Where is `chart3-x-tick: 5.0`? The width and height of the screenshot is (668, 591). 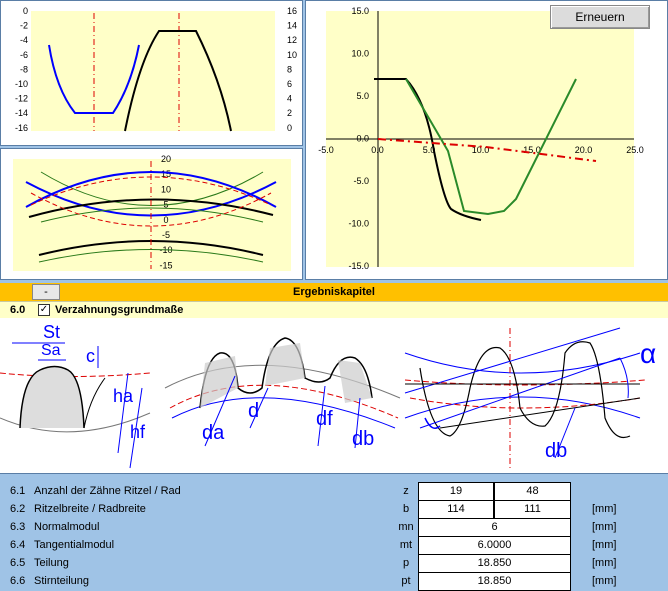 chart3-x-tick: 5.0 is located at coordinates (429, 150).